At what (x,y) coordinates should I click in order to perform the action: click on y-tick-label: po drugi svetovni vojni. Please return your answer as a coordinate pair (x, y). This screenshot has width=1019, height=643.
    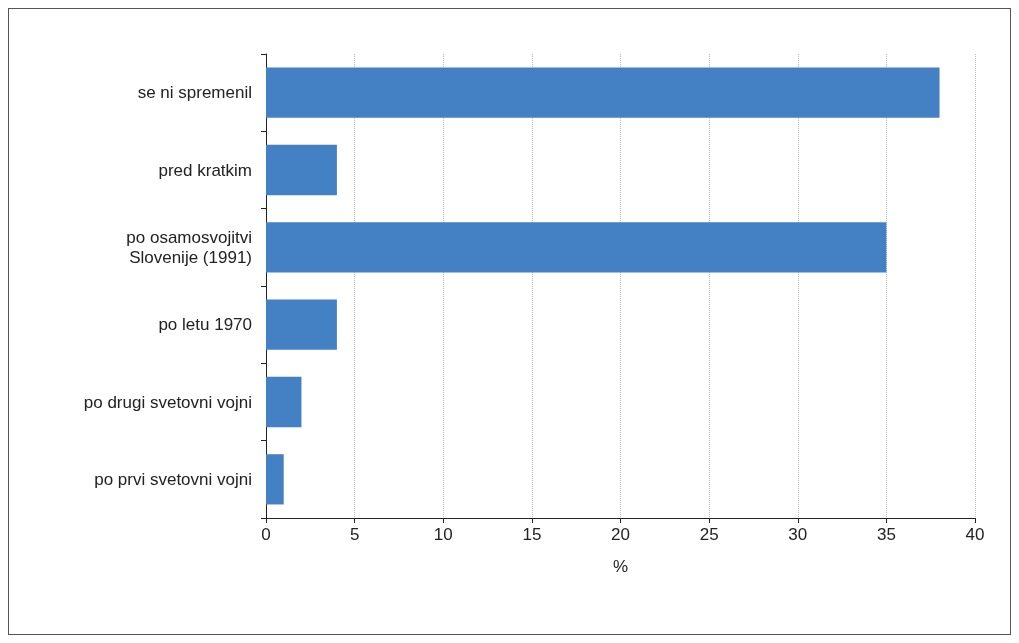
    Looking at the image, I should click on (167, 402).